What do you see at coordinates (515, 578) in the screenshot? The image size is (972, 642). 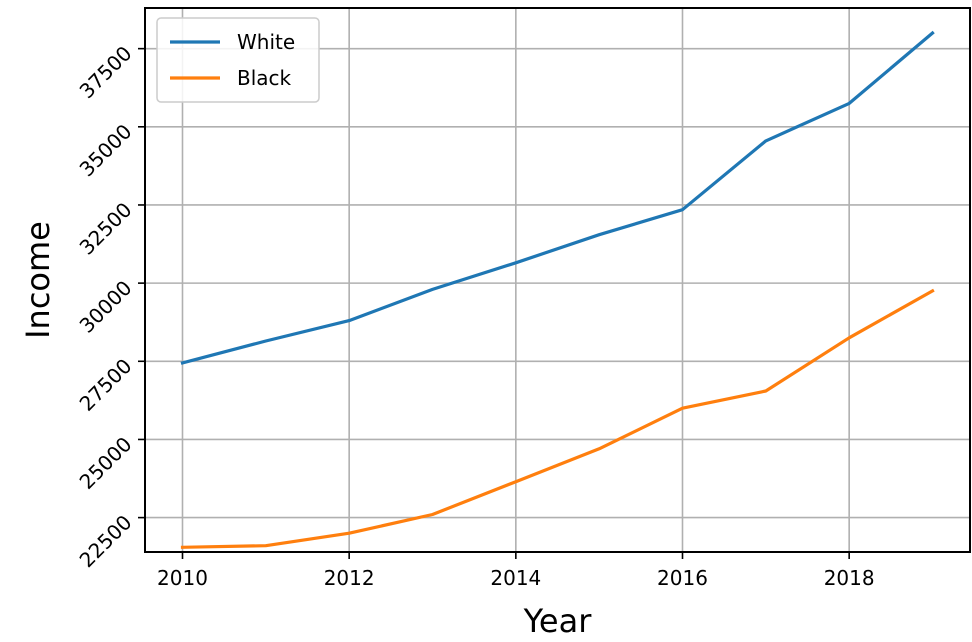 I see `x-tick-label: 2014` at bounding box center [515, 578].